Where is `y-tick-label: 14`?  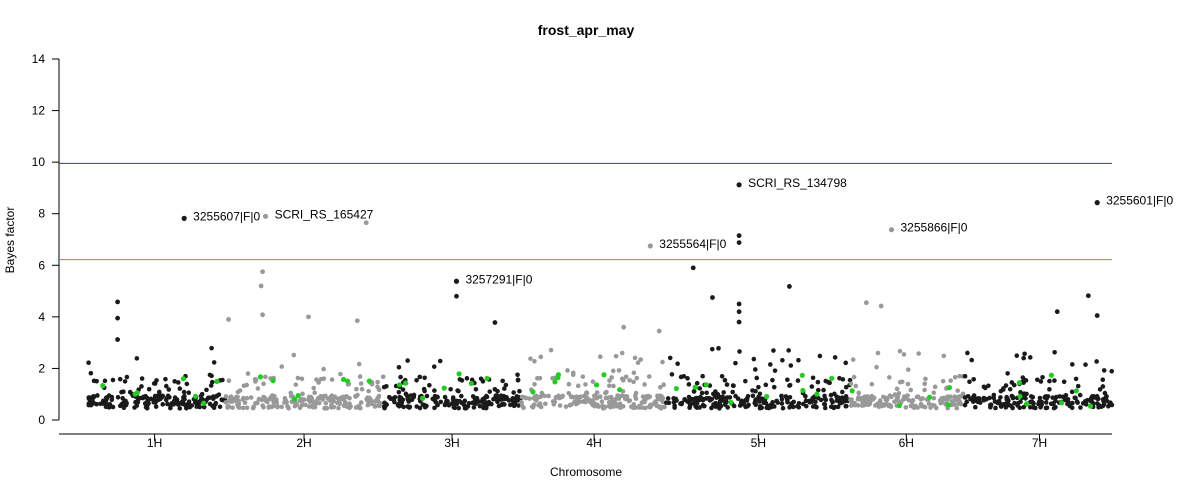 y-tick-label: 14 is located at coordinates (39, 59).